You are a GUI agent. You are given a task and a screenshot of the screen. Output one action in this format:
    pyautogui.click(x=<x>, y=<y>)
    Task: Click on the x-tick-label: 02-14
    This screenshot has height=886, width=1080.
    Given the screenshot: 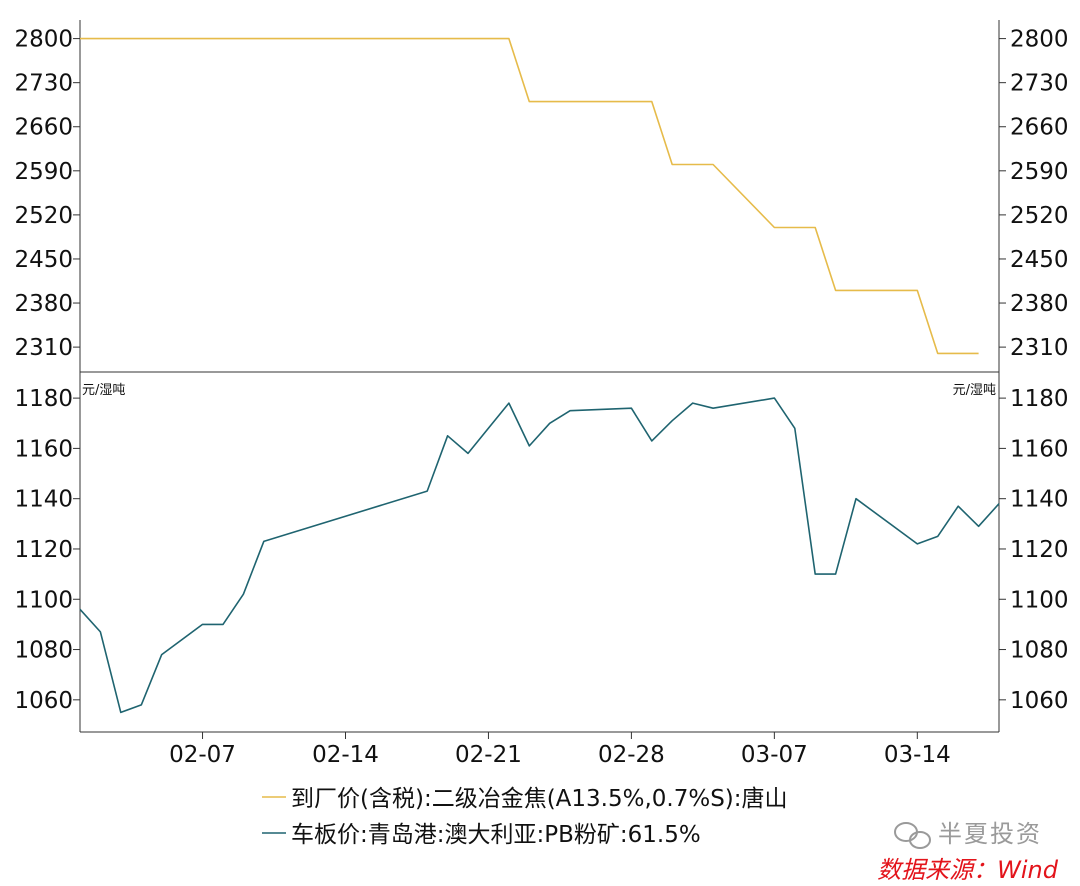 What is the action you would take?
    pyautogui.click(x=345, y=755)
    